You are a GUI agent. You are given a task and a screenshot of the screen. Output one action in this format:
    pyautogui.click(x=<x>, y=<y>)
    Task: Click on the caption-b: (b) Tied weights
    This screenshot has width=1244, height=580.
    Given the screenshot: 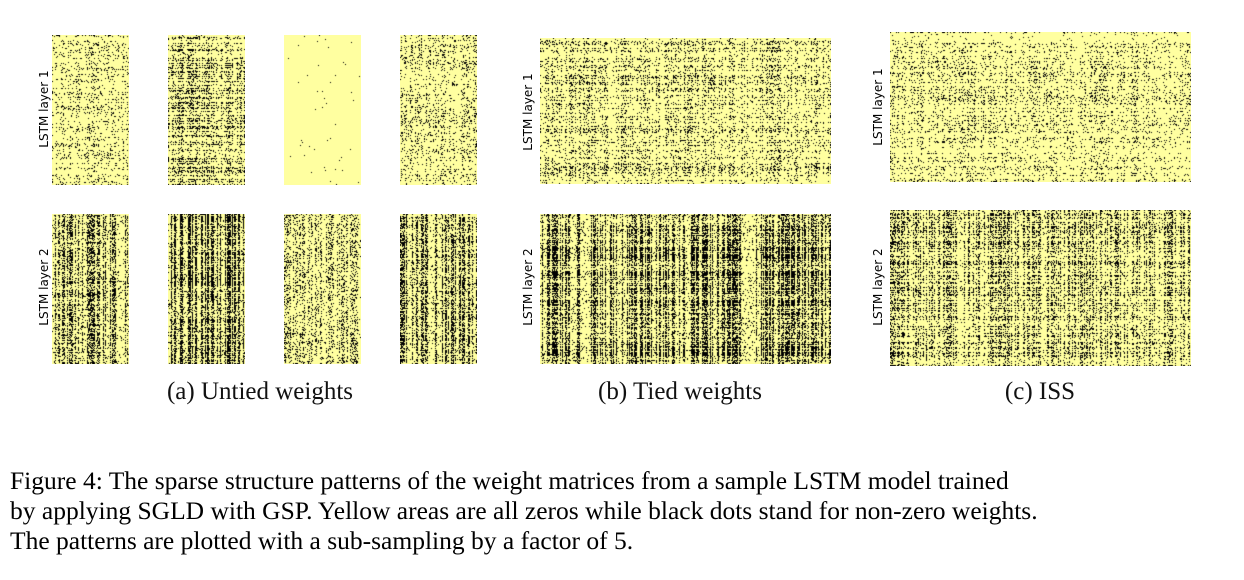 What is the action you would take?
    pyautogui.click(x=680, y=391)
    